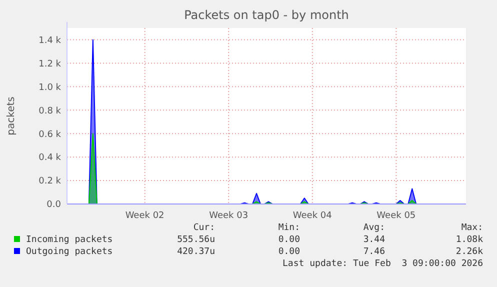  What do you see at coordinates (69, 252) in the screenshot?
I see `legend-label: Outgoing packets` at bounding box center [69, 252].